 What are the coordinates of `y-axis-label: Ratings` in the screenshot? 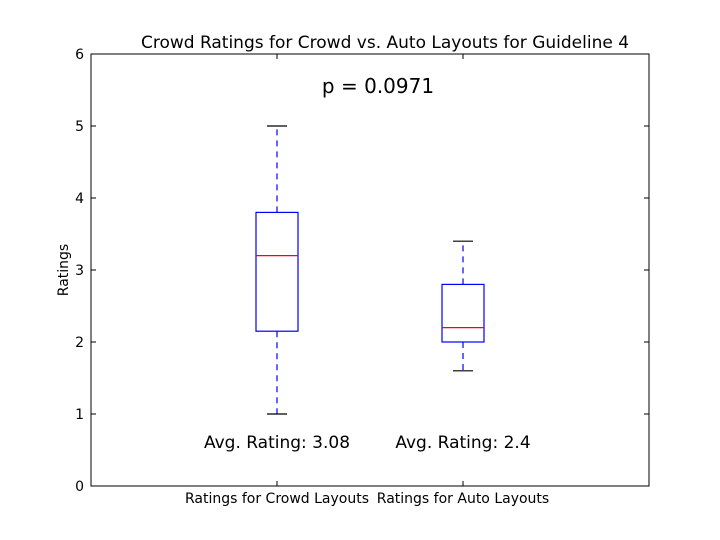 It's located at (64, 270).